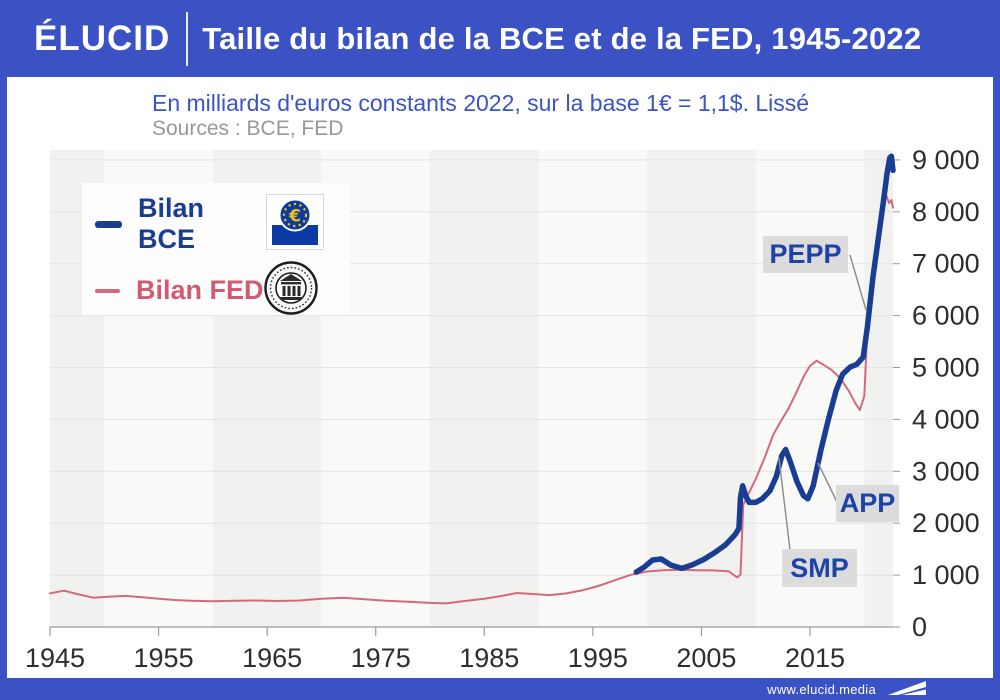  What do you see at coordinates (946, 575) in the screenshot?
I see `svg-text: 1 000` at bounding box center [946, 575].